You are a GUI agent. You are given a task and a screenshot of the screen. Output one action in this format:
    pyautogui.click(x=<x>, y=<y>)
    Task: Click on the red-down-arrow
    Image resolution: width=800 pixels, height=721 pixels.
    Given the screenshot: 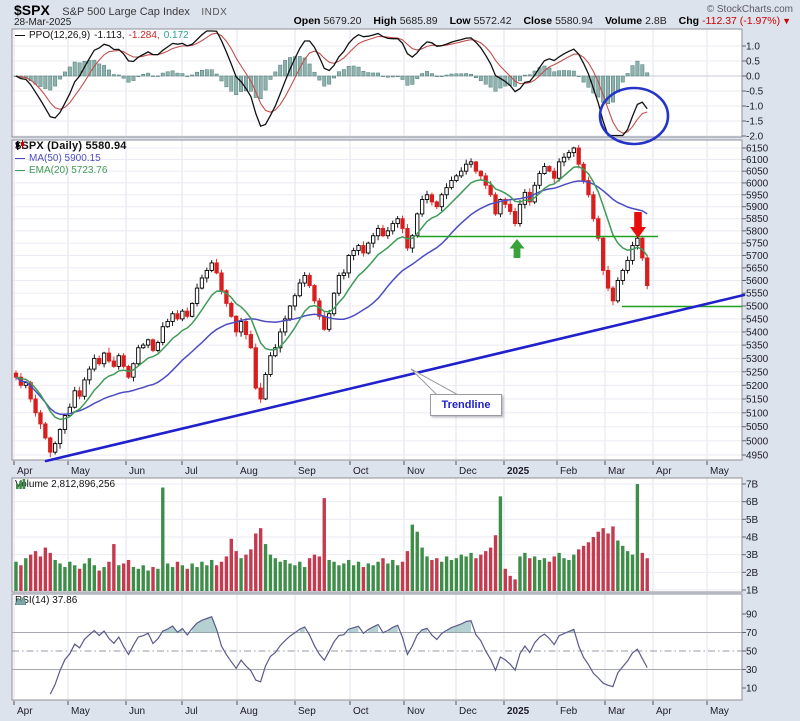 What is the action you would take?
    pyautogui.click(x=638, y=225)
    